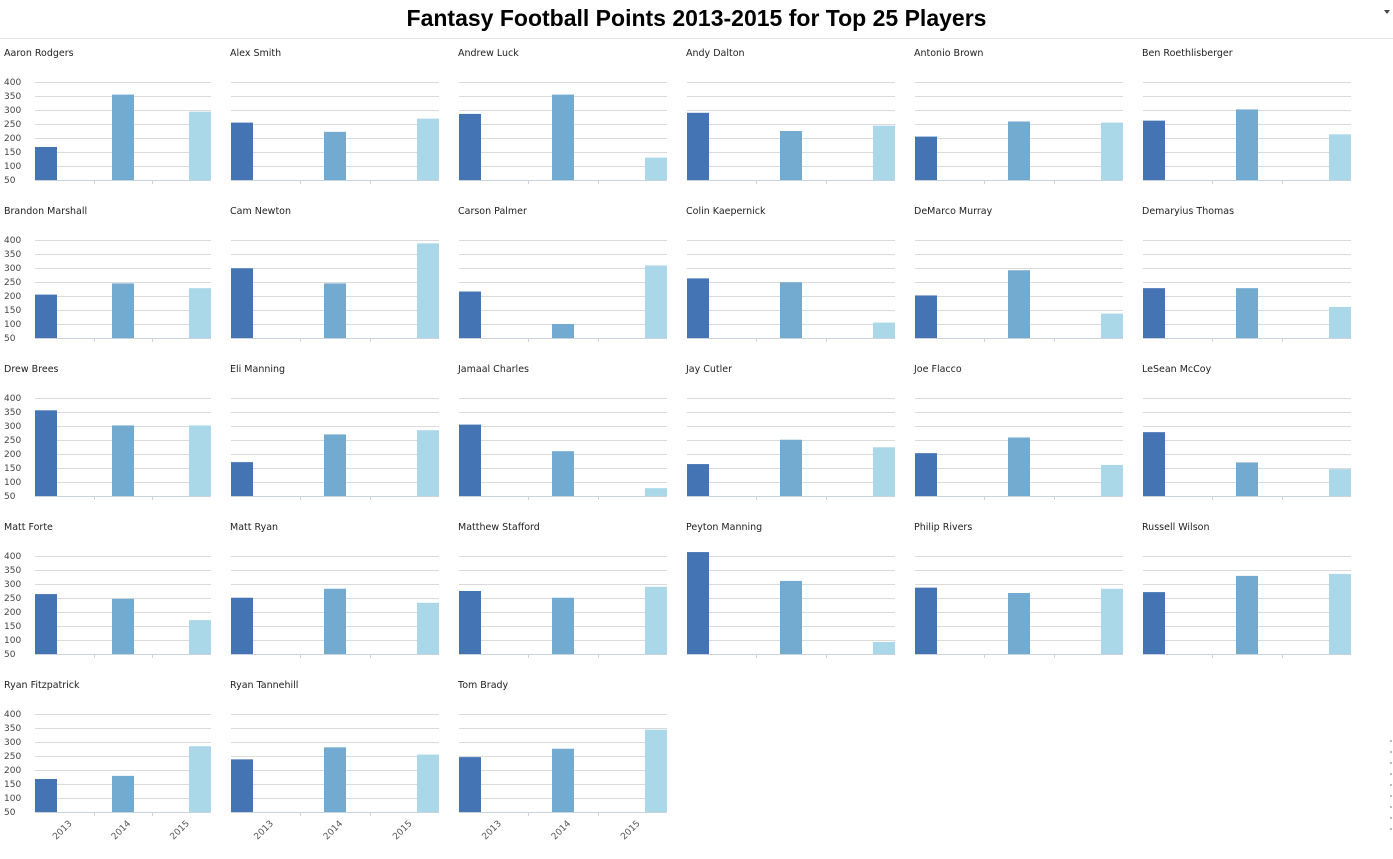 Image resolution: width=1393 pixels, height=859 pixels. What do you see at coordinates (1246, 116) in the screenshot?
I see `chart-panel: Ben Roethlisberger` at bounding box center [1246, 116].